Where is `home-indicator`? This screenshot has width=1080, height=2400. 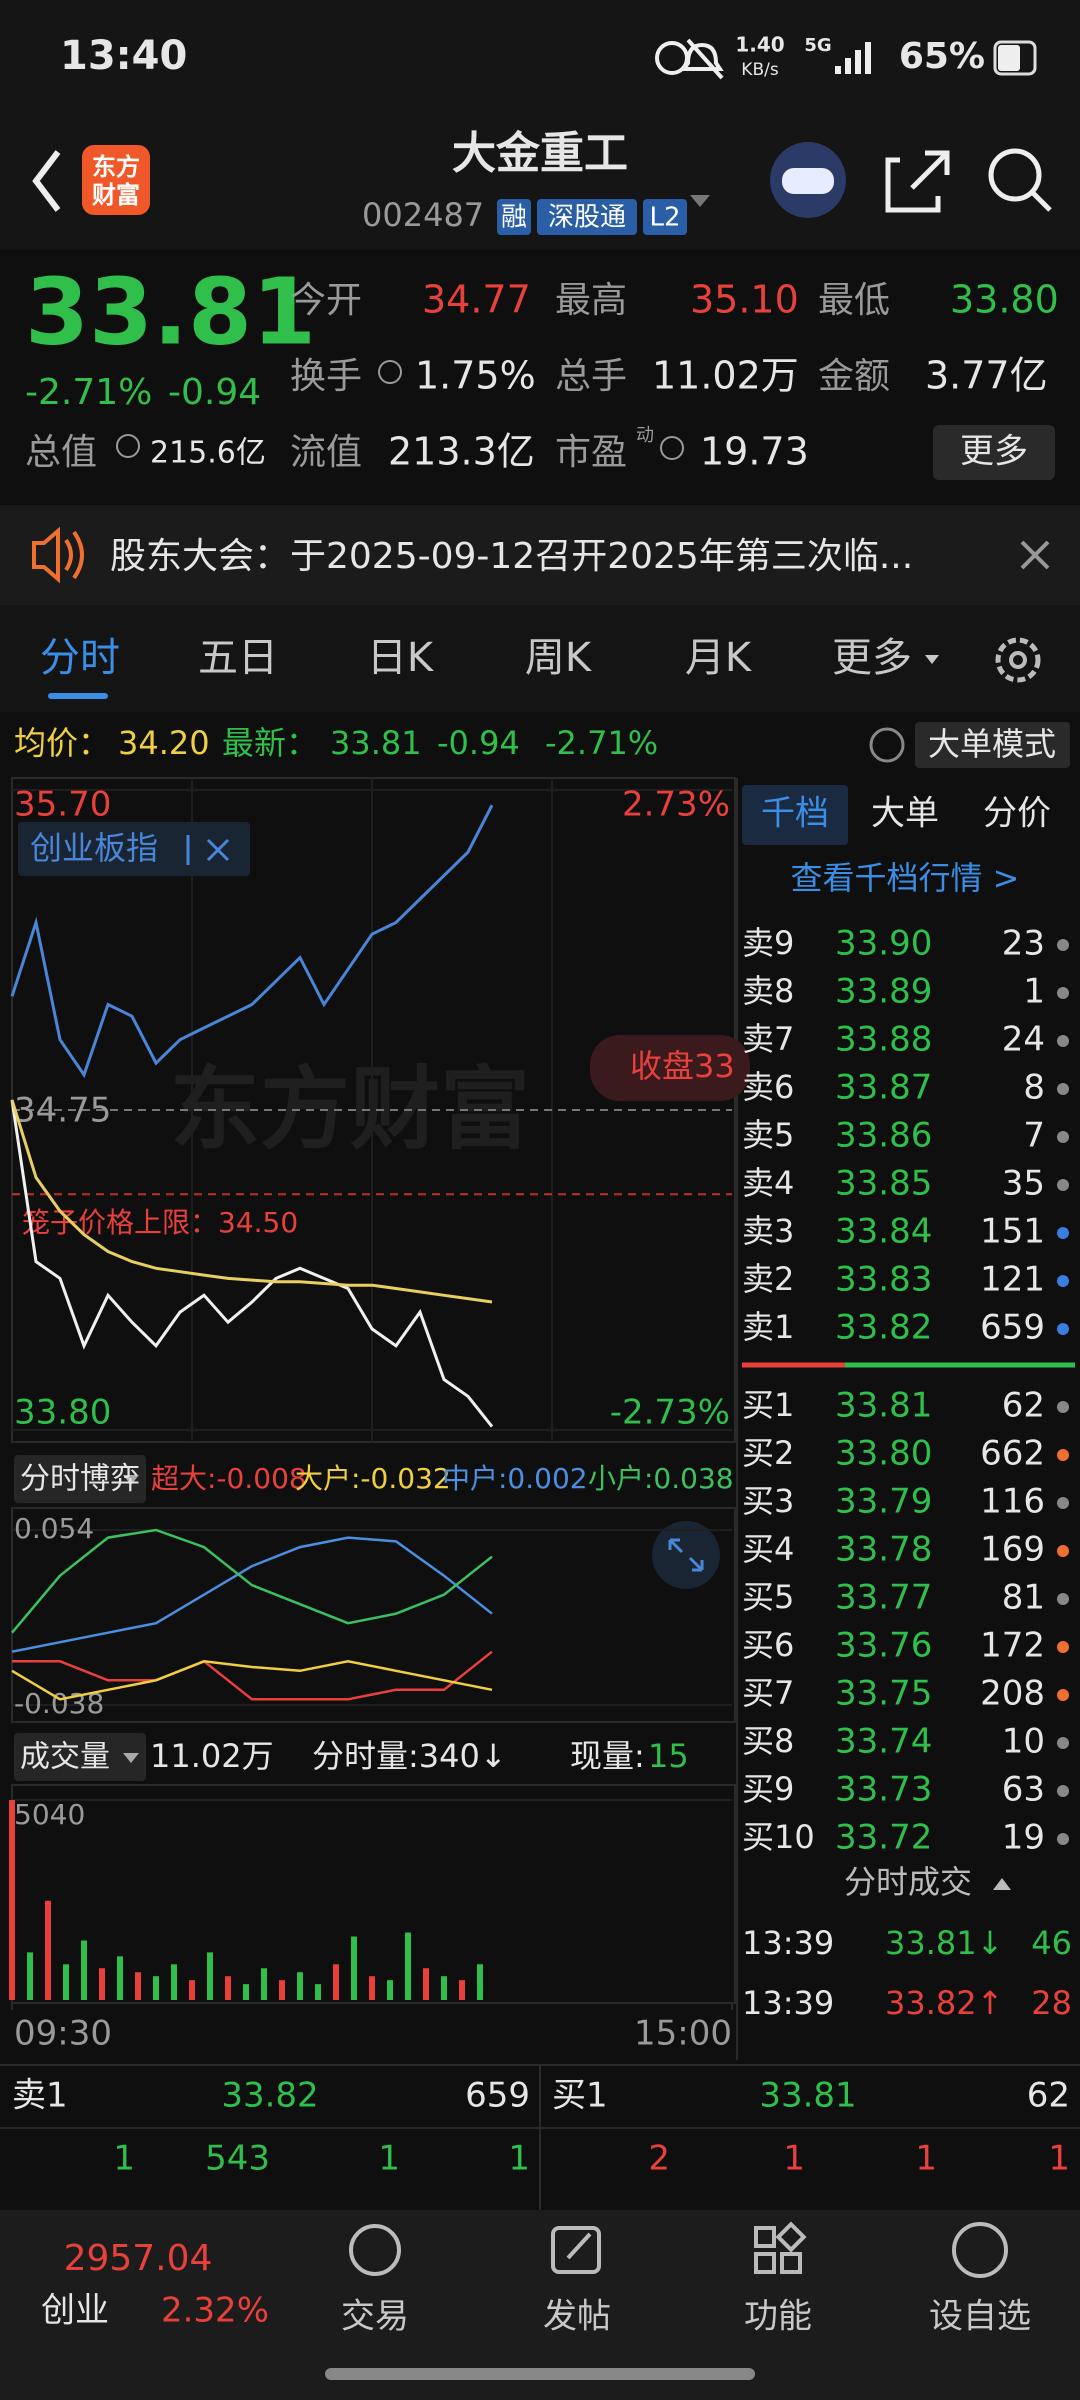 home-indicator is located at coordinates (540, 2374).